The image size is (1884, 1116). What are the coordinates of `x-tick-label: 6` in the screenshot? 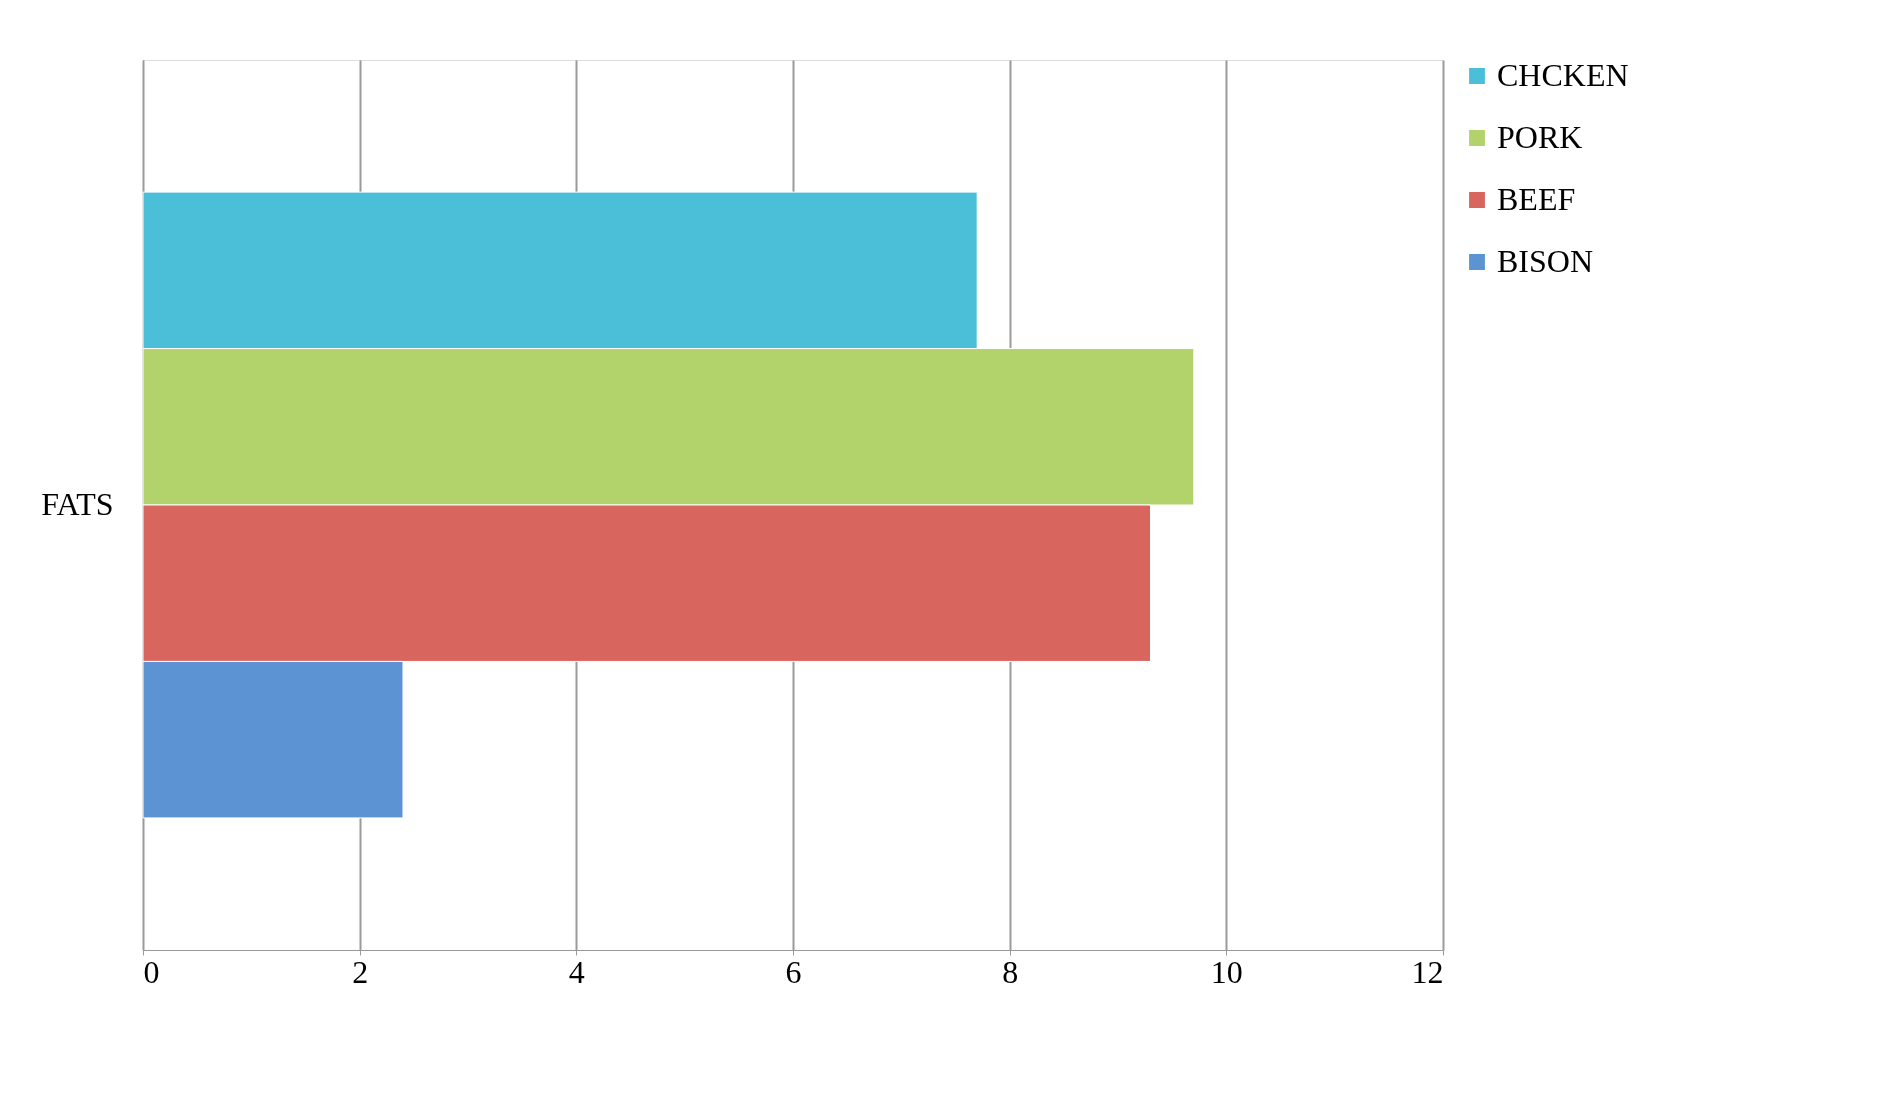 It's located at (793, 971).